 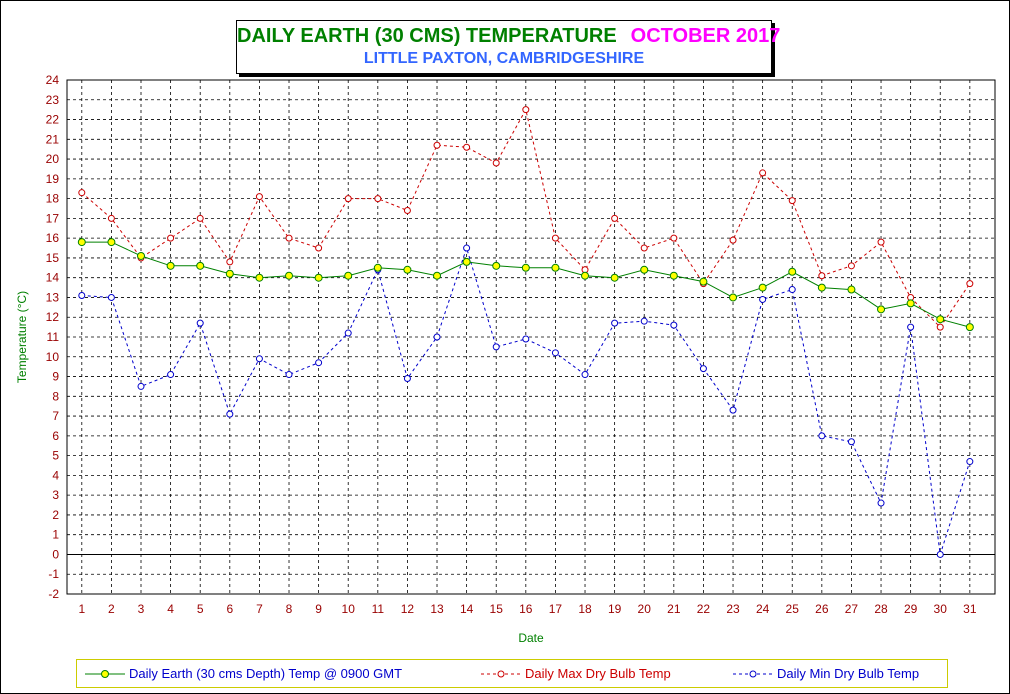 What do you see at coordinates (674, 609) in the screenshot?
I see `x-tick-label: 21` at bounding box center [674, 609].